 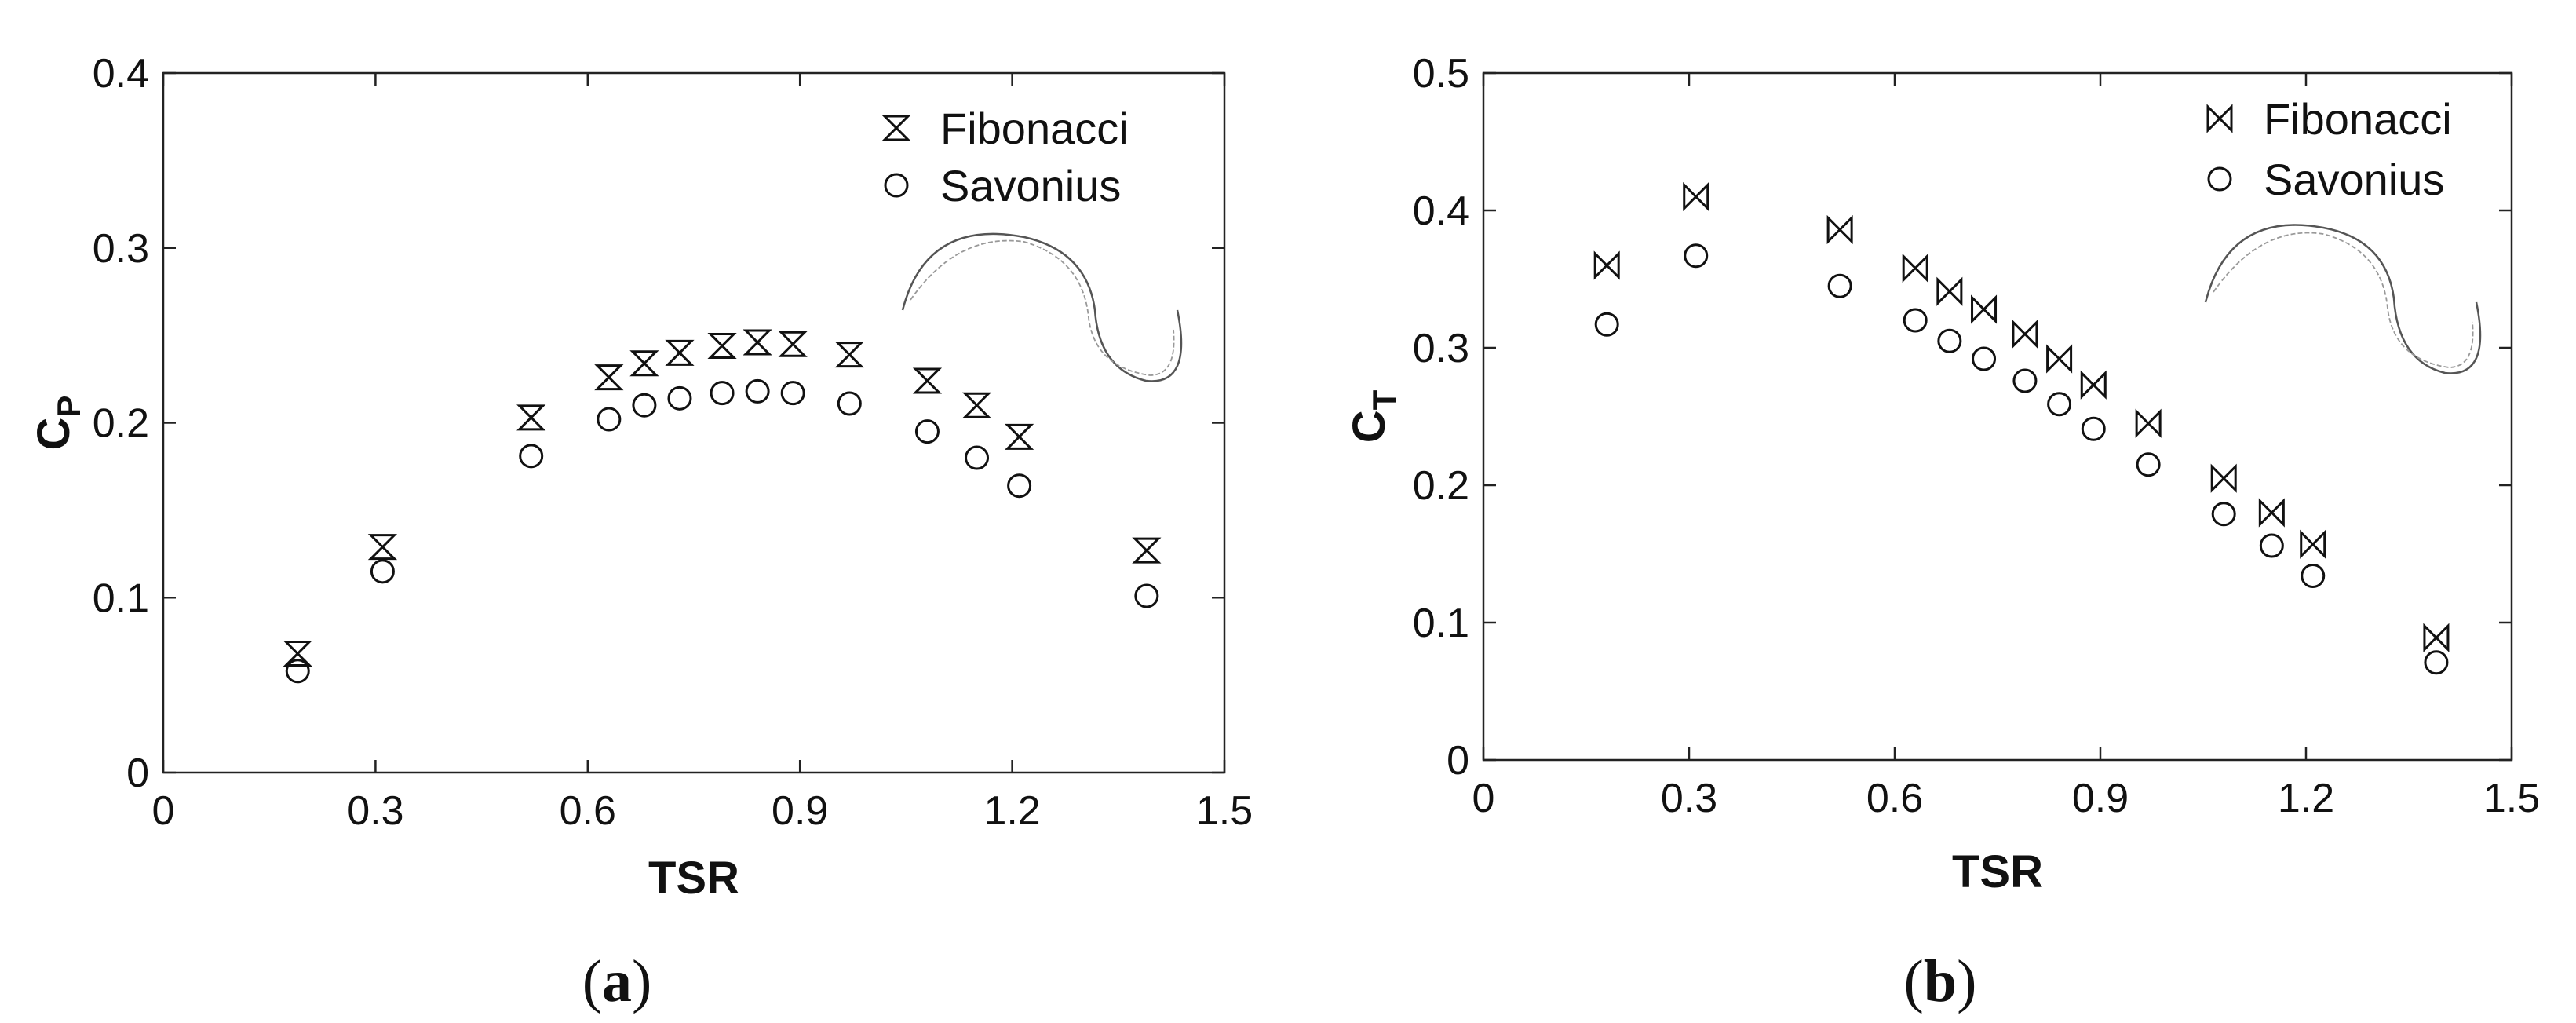 I want to click on y-axis-label-group: CT, so click(x=1373, y=416).